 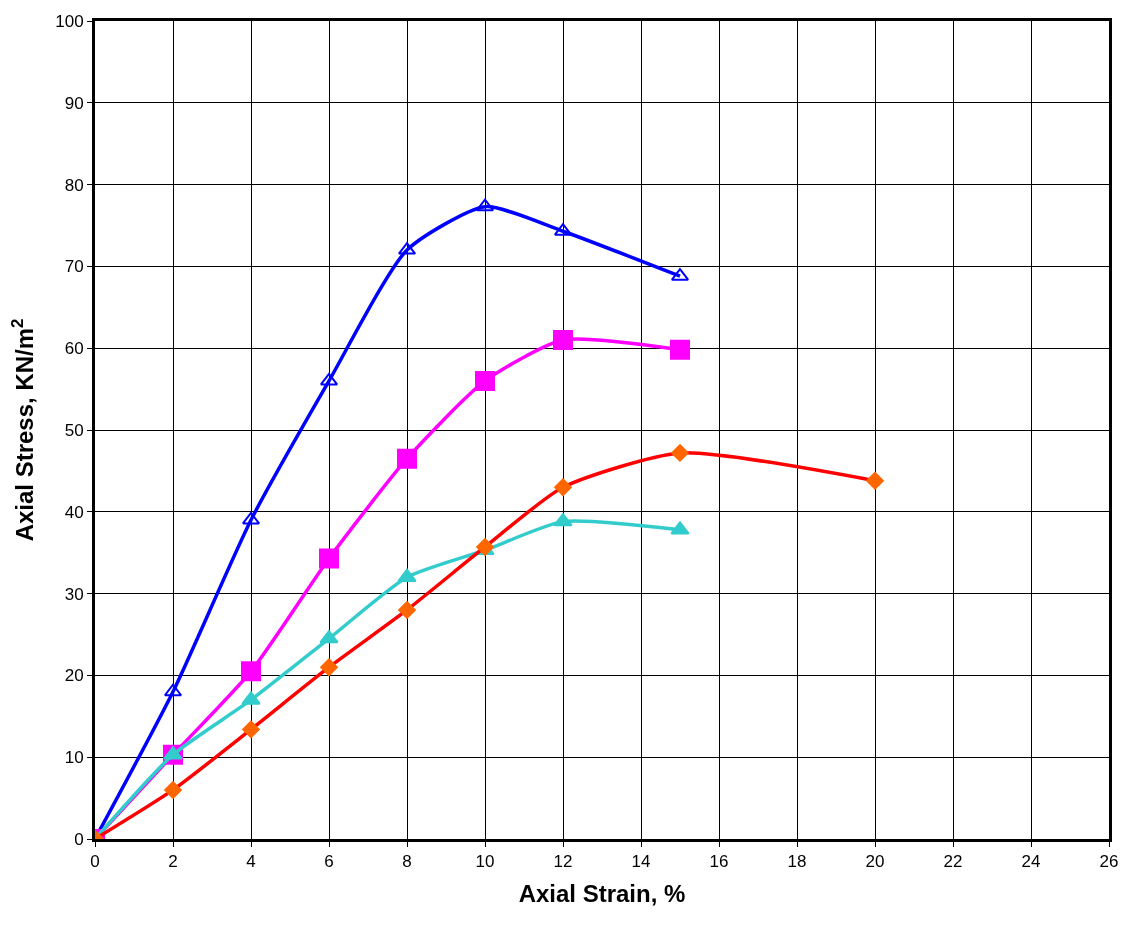 I want to click on x-tick-label: 22, so click(x=953, y=862).